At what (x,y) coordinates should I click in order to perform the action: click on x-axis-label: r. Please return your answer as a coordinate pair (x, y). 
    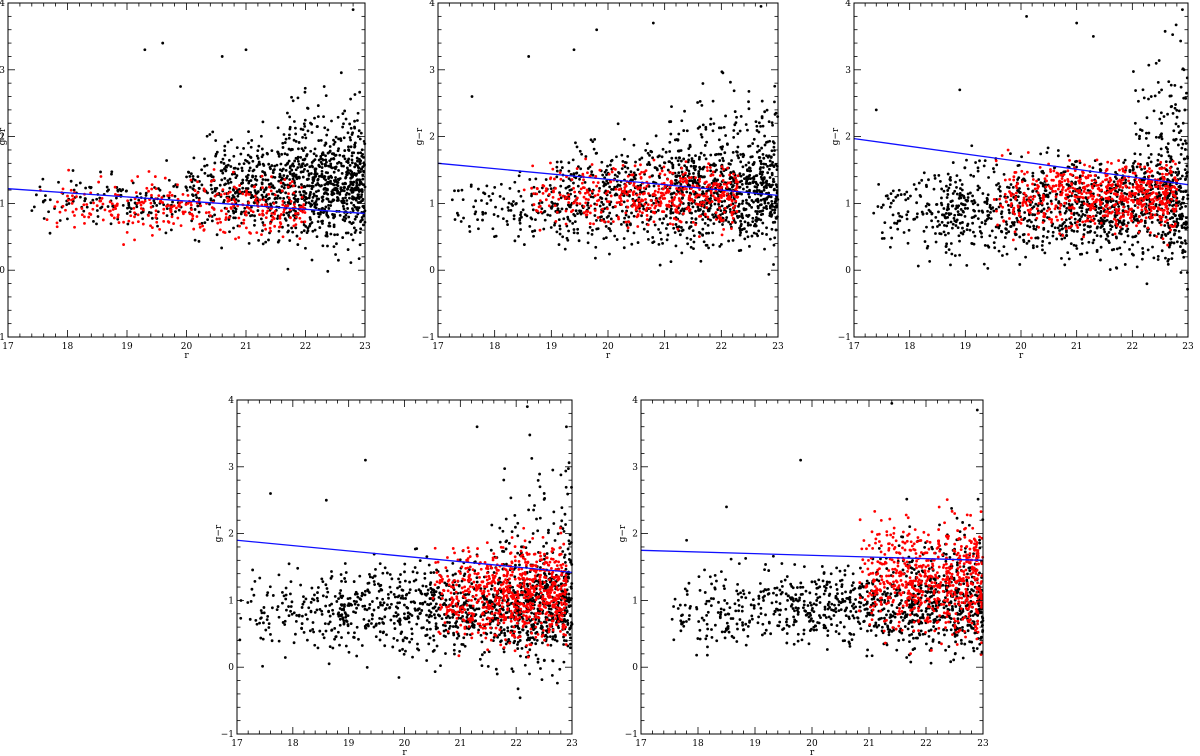
    Looking at the image, I should click on (186, 356).